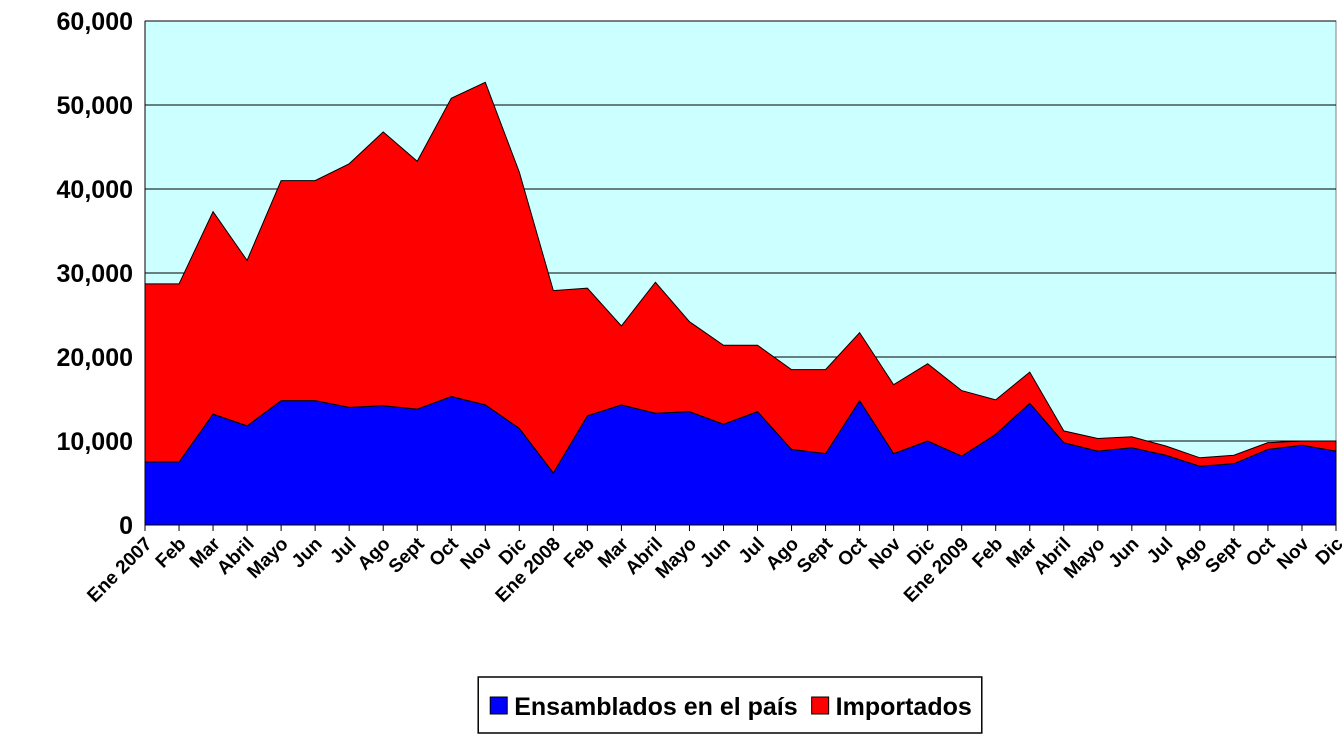 The height and width of the screenshot is (739, 1344). Describe the element at coordinates (95, 358) in the screenshot. I see `y-tick-label: 20,000` at that location.